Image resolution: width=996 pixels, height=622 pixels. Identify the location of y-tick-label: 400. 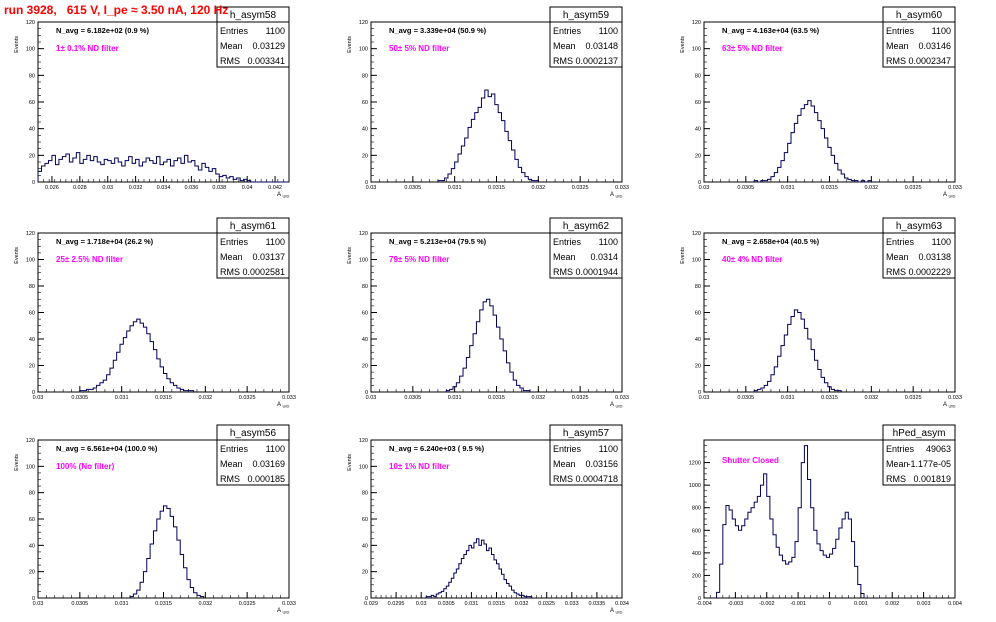
(696, 554).